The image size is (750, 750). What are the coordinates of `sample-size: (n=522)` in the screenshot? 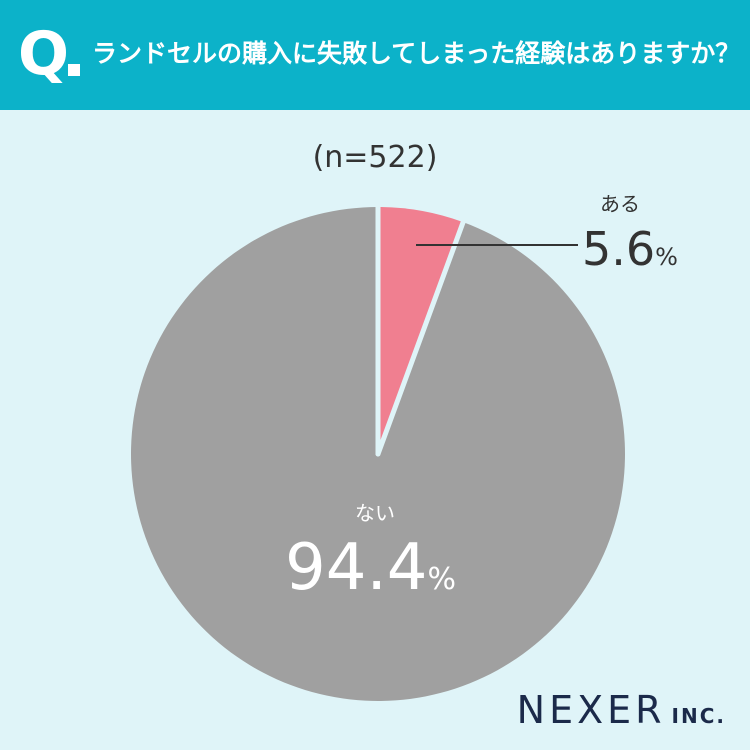 It's located at (375, 157).